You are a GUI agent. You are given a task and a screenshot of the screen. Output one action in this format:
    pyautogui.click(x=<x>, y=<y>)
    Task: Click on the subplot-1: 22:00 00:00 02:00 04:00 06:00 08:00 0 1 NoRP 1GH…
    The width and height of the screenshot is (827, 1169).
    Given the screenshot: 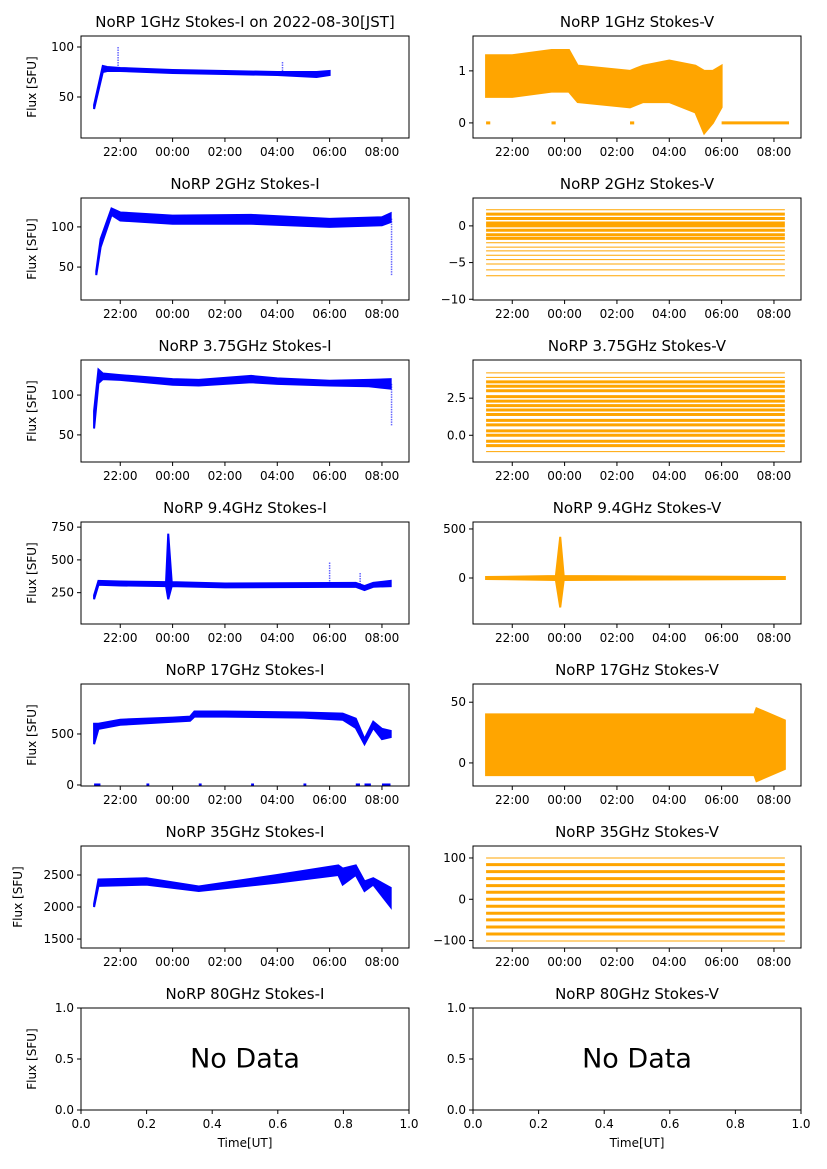 What is the action you would take?
    pyautogui.click(x=630, y=86)
    